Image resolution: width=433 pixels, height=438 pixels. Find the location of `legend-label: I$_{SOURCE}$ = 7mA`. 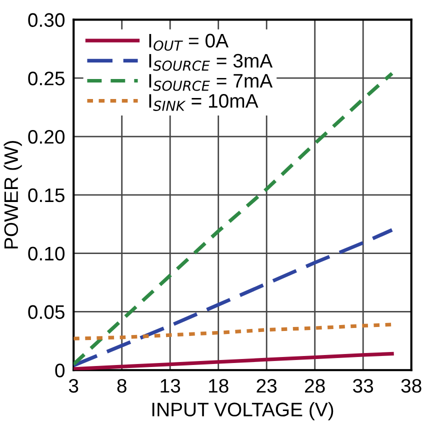

legend-label: I$_{SOURCE}$ = 7mA is located at coordinates (211, 82).